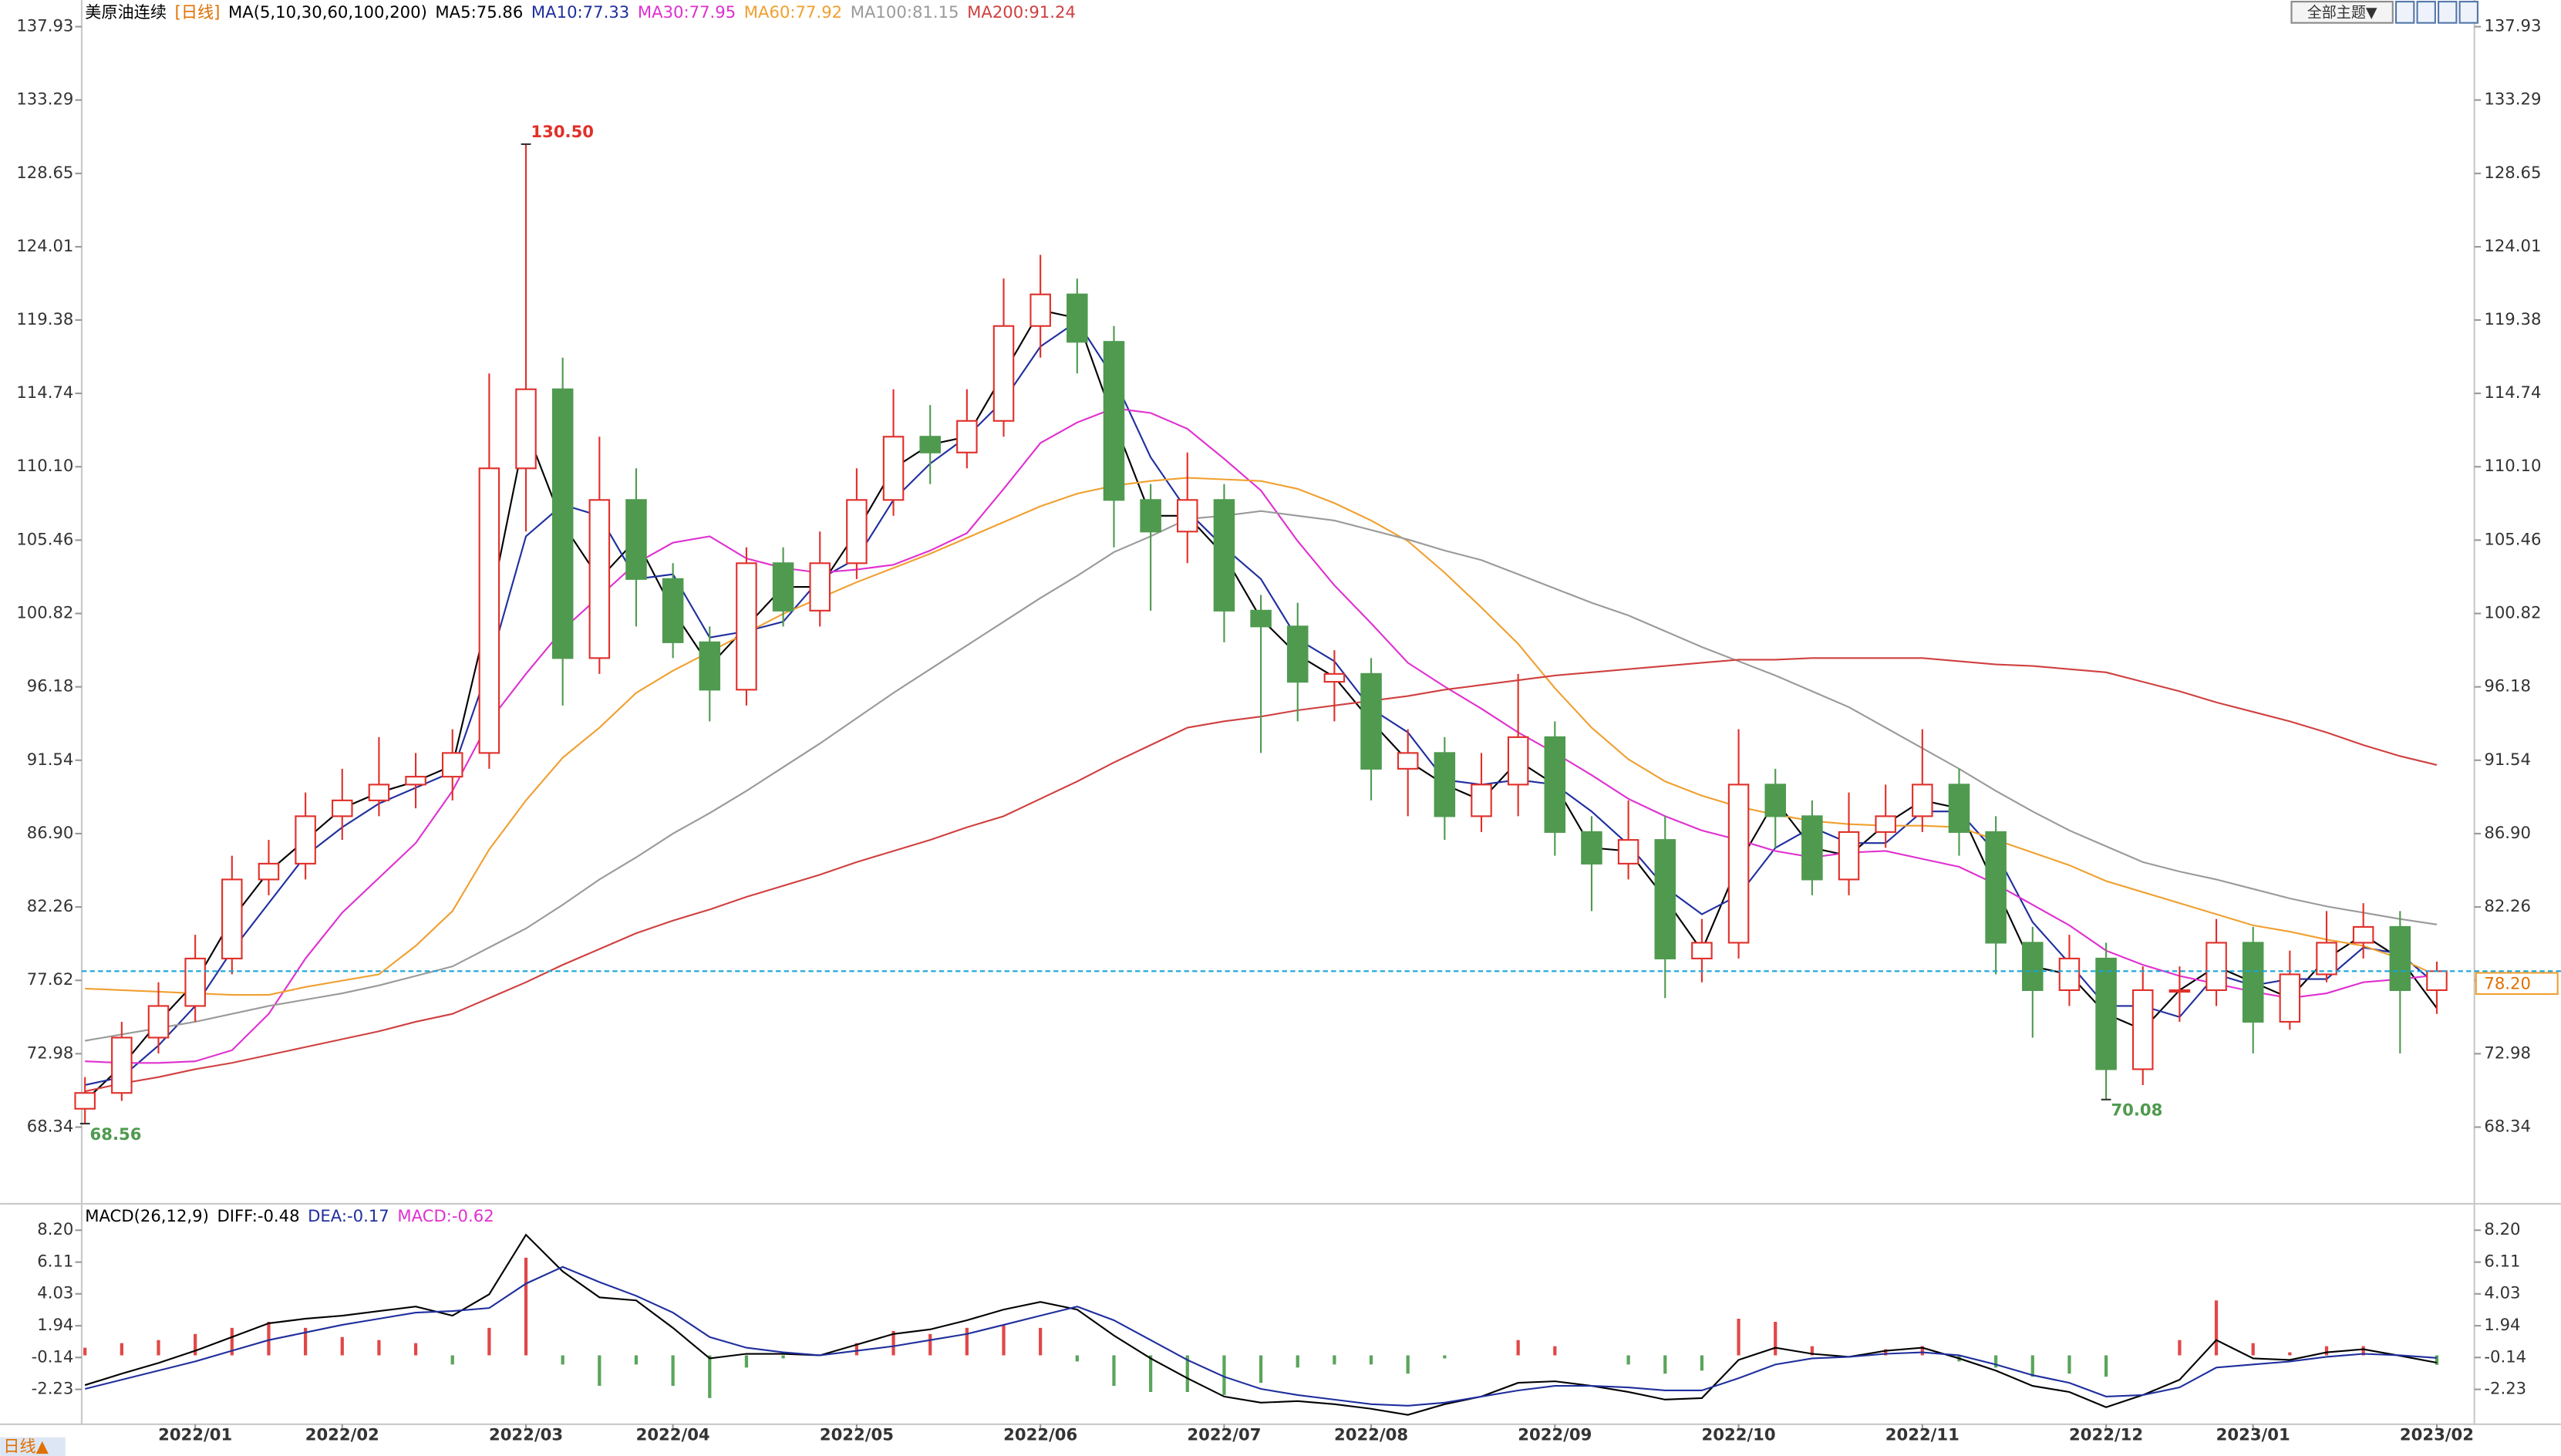  I want to click on y-tick-label: 8.20, so click(55, 1229).